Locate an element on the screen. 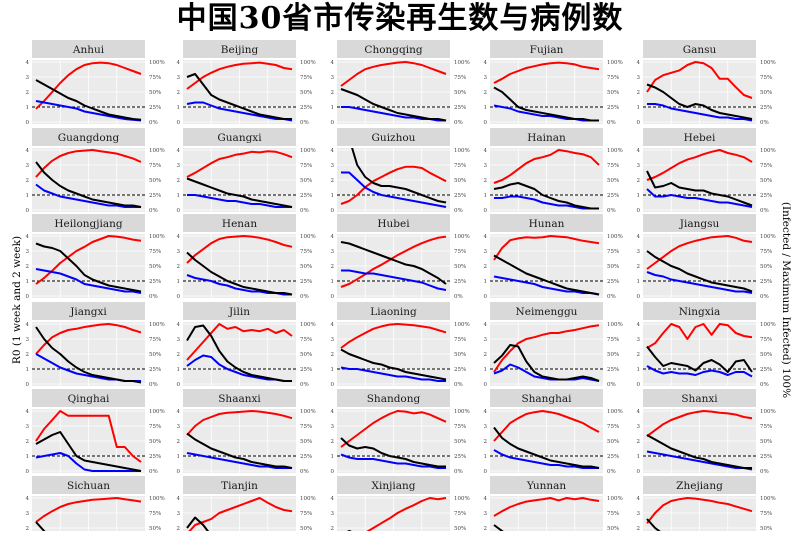 This screenshot has height=533, width=800. panel-neimenggu: Neimenggu 0 1 2 3 4 0% 25% 50% 75% 100% is located at coordinates (553, 345).